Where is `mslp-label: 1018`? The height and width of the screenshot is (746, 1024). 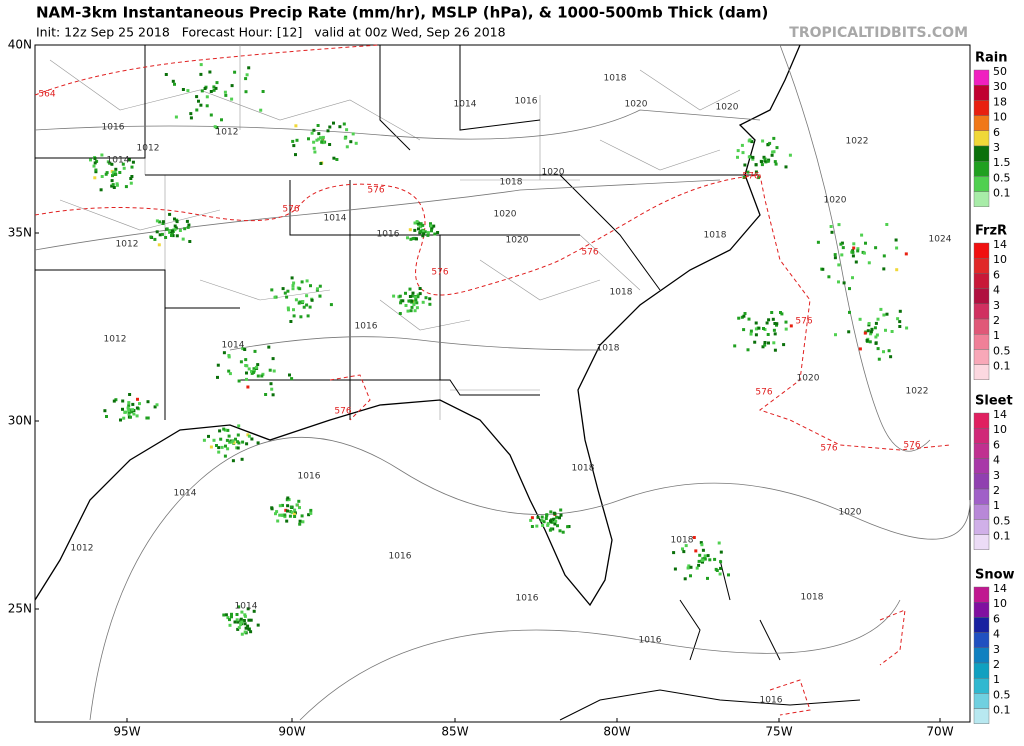 mslp-label: 1018 is located at coordinates (511, 183).